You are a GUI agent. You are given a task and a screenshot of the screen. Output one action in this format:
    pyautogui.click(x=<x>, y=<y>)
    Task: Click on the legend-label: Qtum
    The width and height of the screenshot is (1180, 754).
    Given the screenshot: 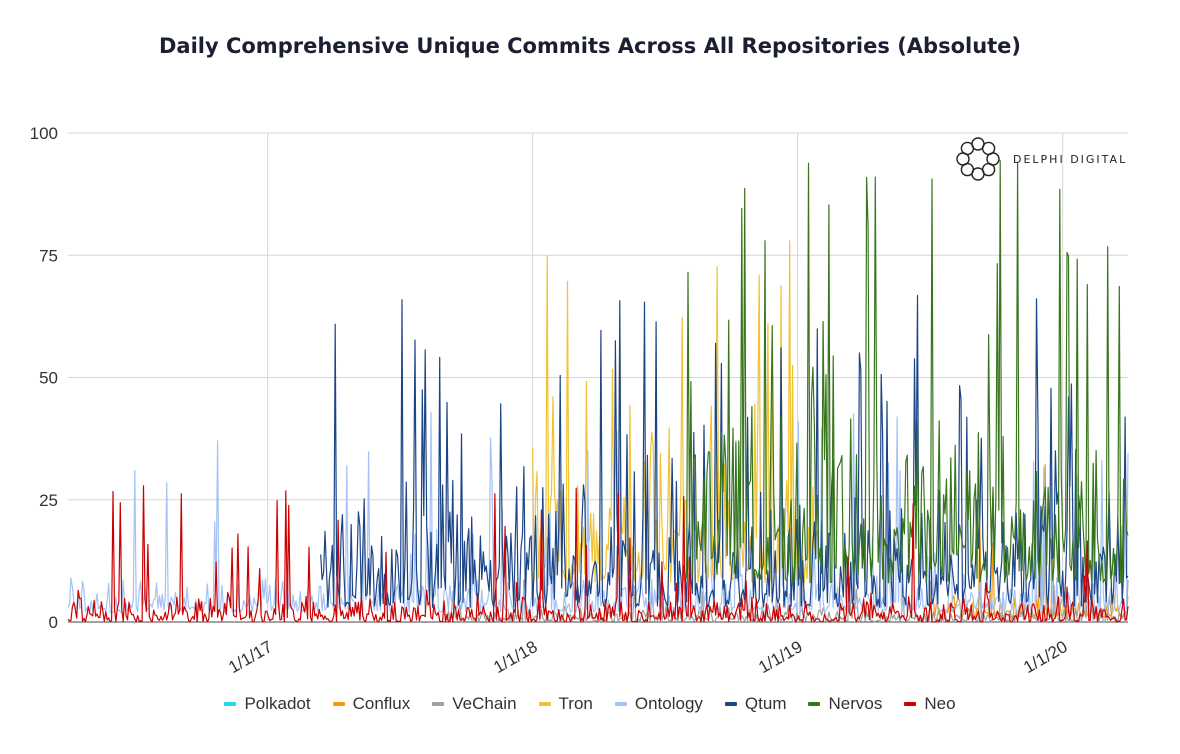 What is the action you would take?
    pyautogui.click(x=765, y=703)
    